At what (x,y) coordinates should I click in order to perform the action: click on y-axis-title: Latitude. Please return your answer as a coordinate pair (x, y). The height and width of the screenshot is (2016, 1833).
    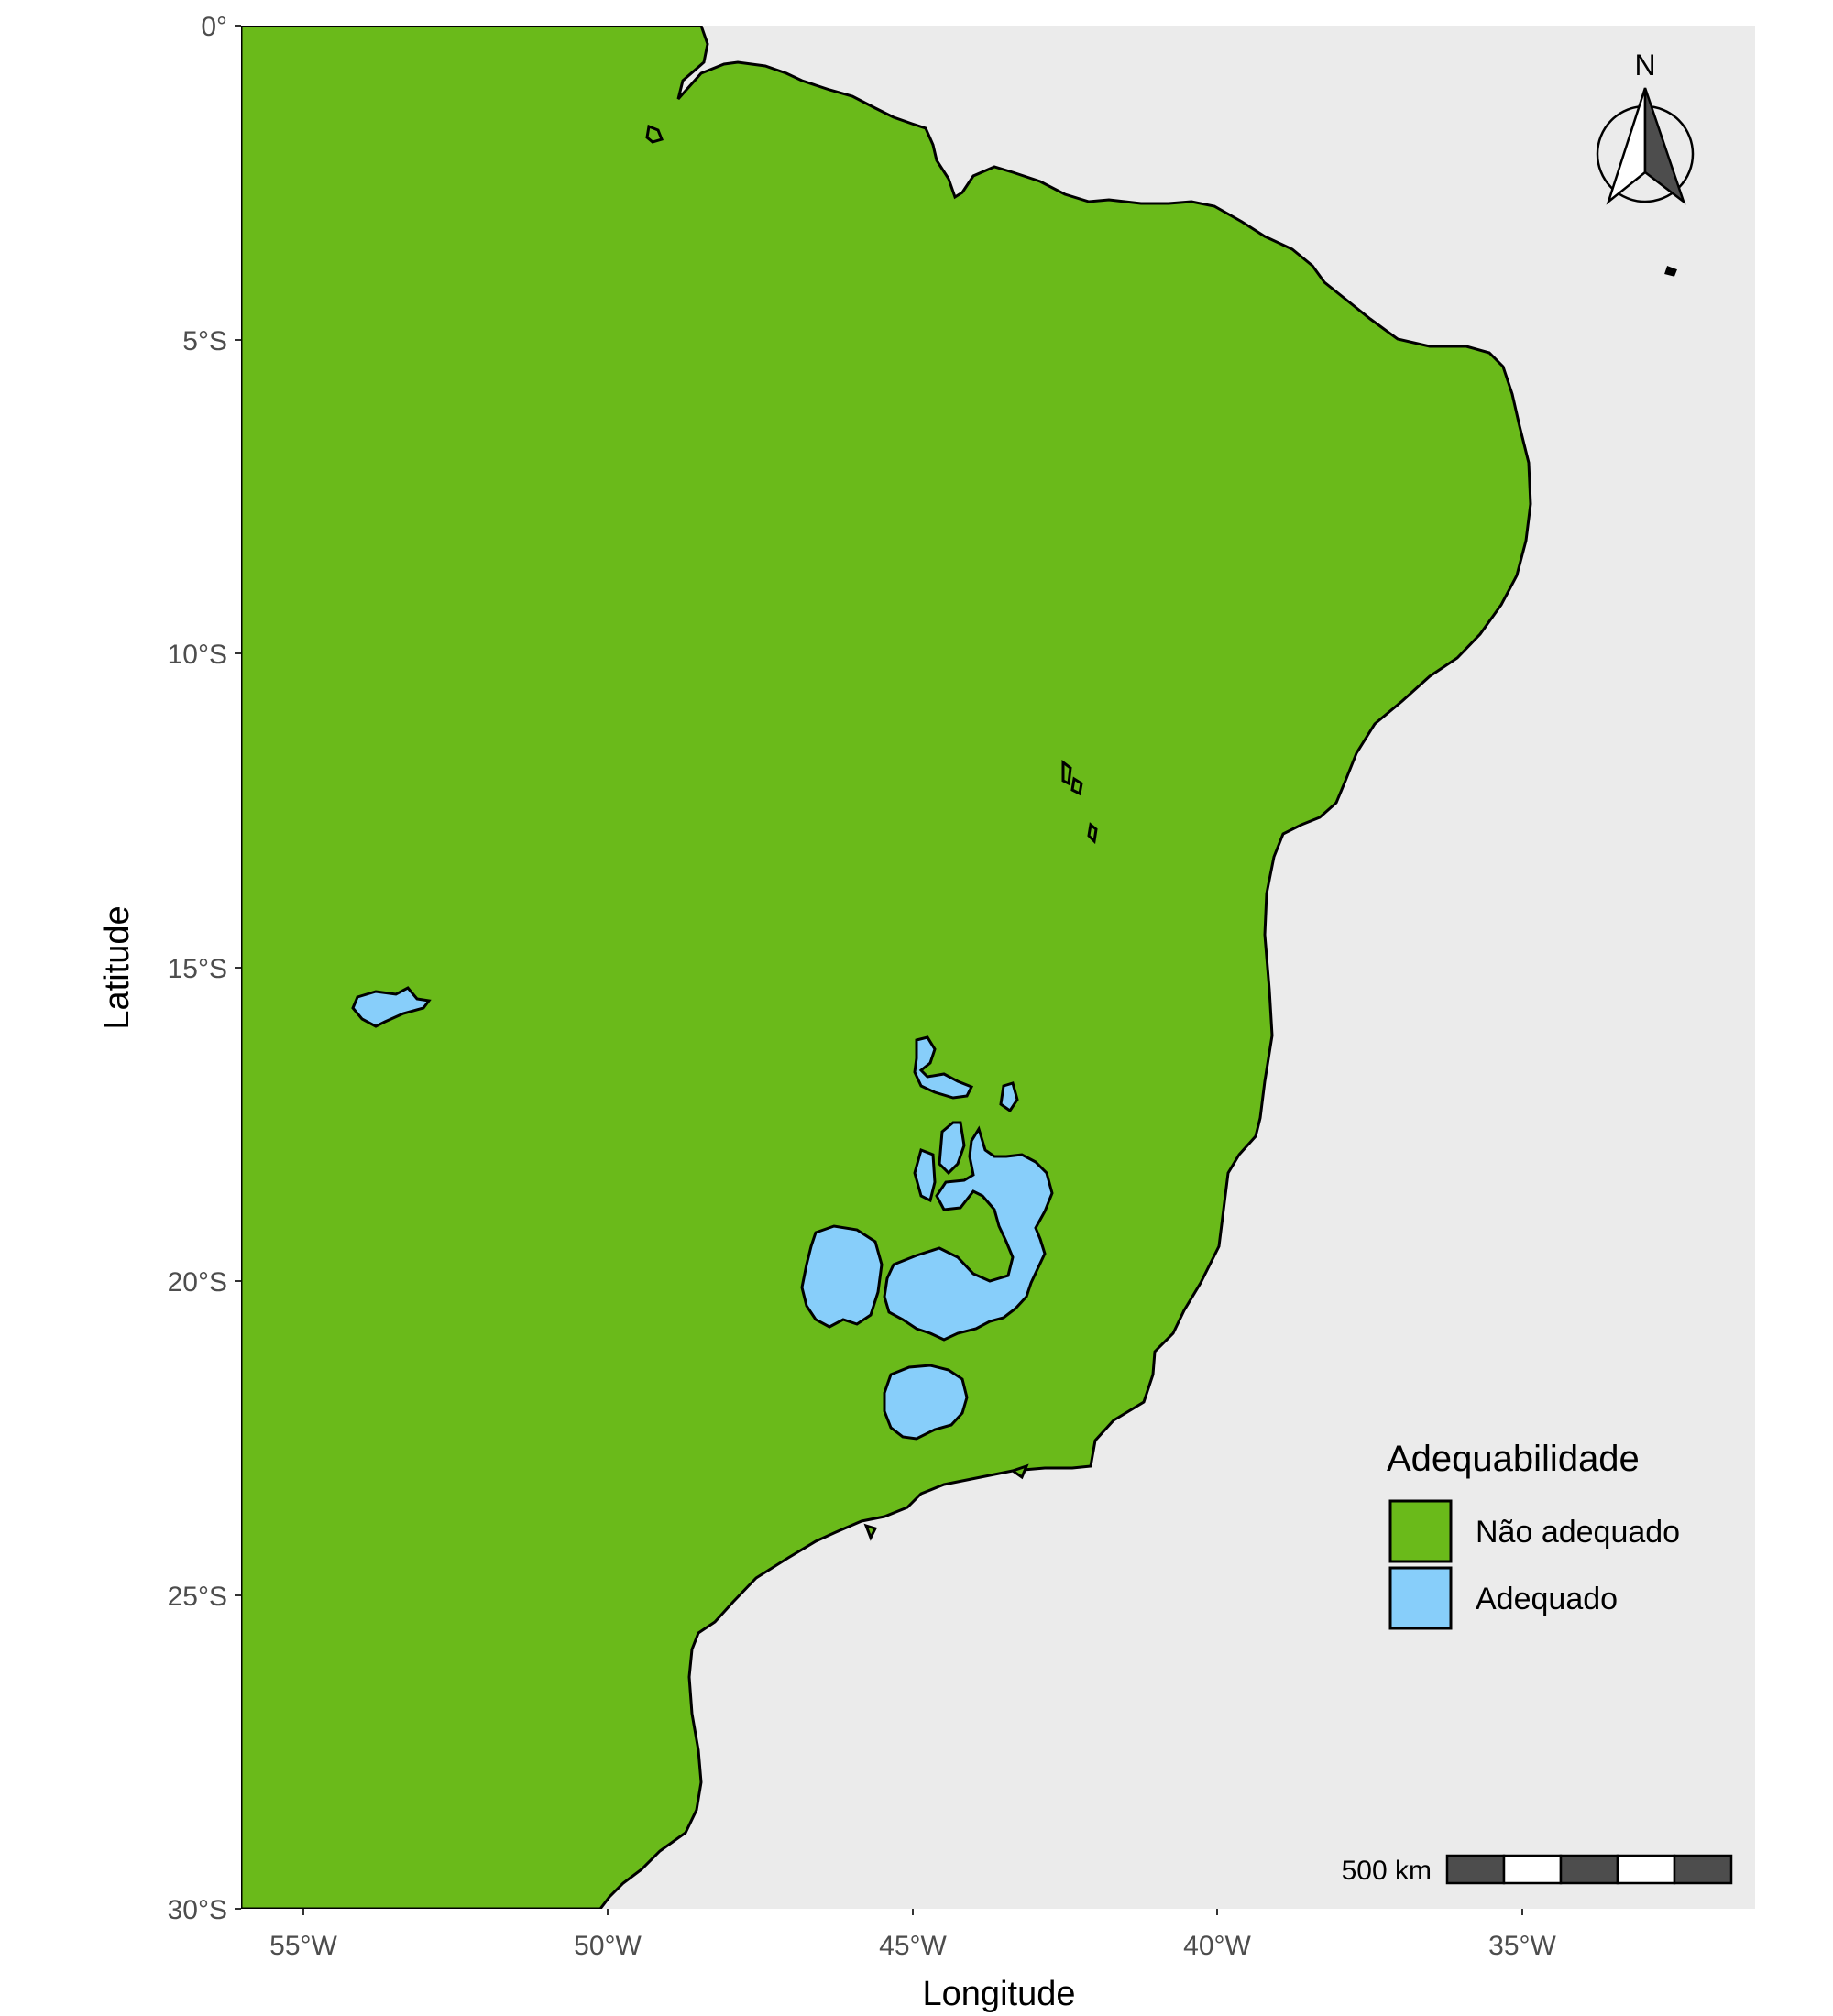
    Looking at the image, I should click on (117, 967).